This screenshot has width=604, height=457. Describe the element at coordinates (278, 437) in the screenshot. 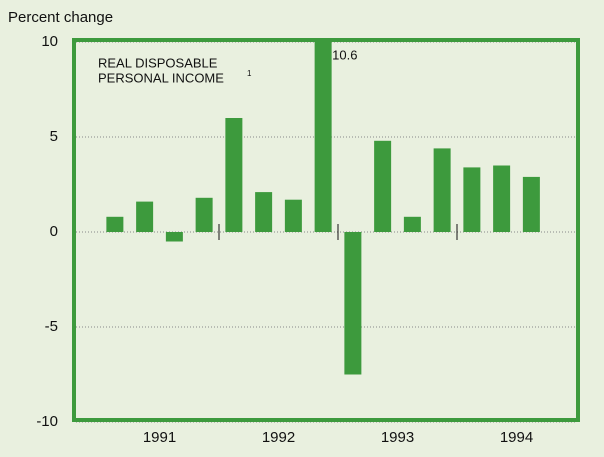

I see `x-group-label: 1992` at that location.